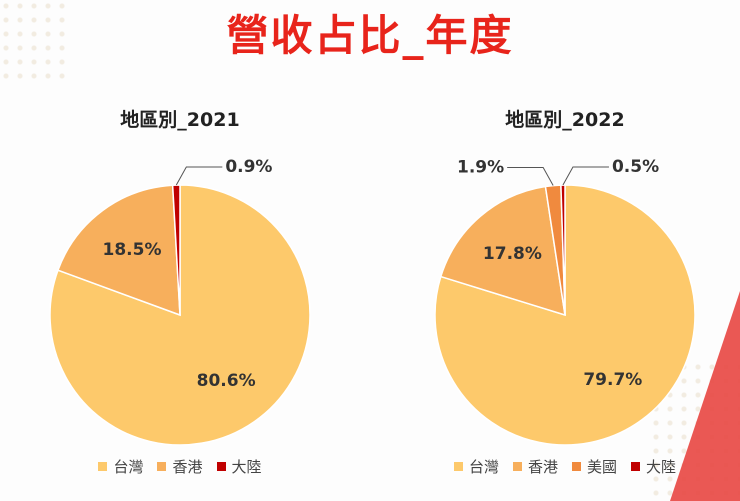 Image resolution: width=740 pixels, height=501 pixels. Describe the element at coordinates (480, 168) in the screenshot. I see `data-label-usa-2022: 1.9%` at that location.